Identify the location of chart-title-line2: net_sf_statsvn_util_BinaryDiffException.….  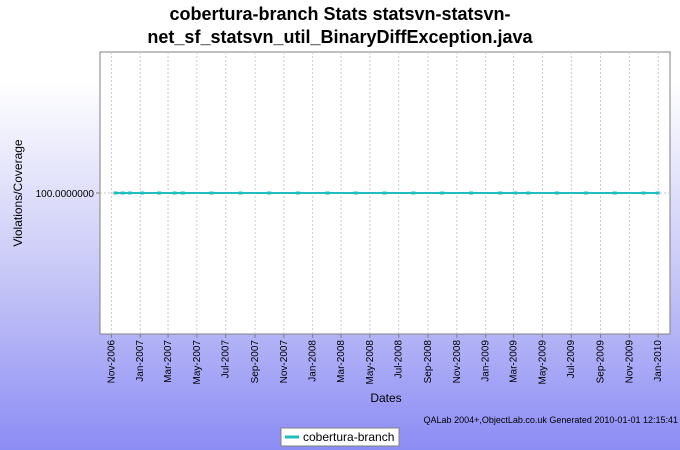
(340, 37).